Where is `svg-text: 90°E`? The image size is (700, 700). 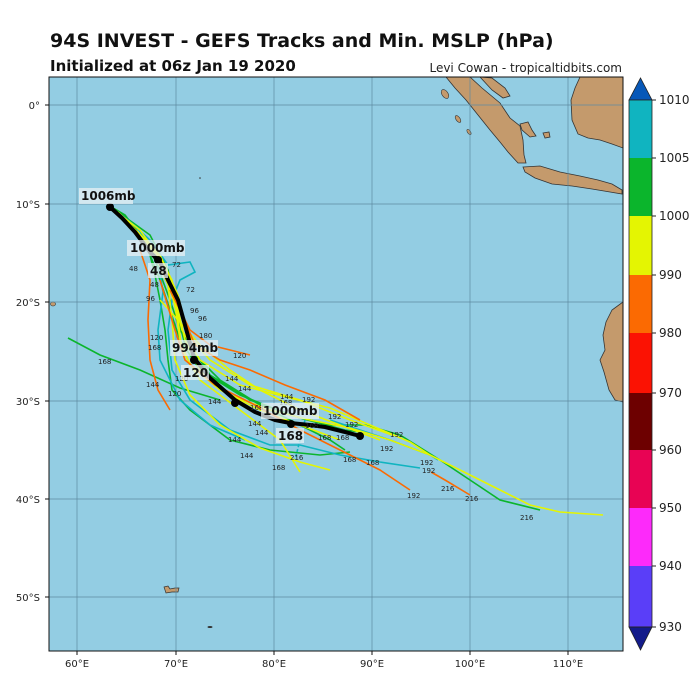 svg-text: 90°E is located at coordinates (372, 664).